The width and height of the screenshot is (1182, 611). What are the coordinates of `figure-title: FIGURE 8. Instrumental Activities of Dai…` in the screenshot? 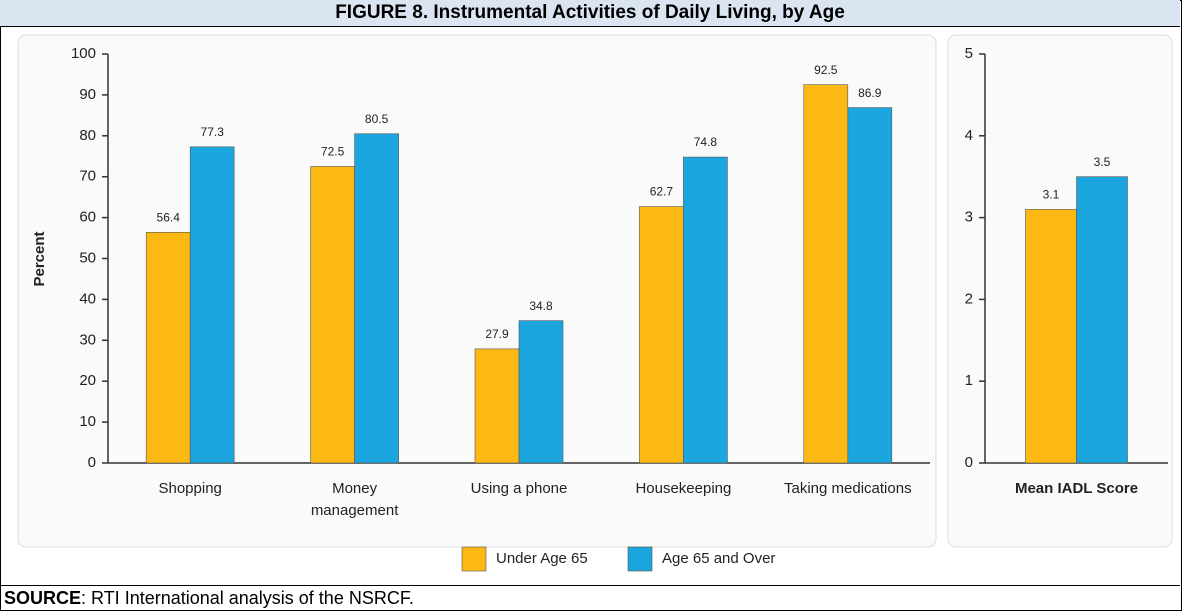 It's located at (590, 13).